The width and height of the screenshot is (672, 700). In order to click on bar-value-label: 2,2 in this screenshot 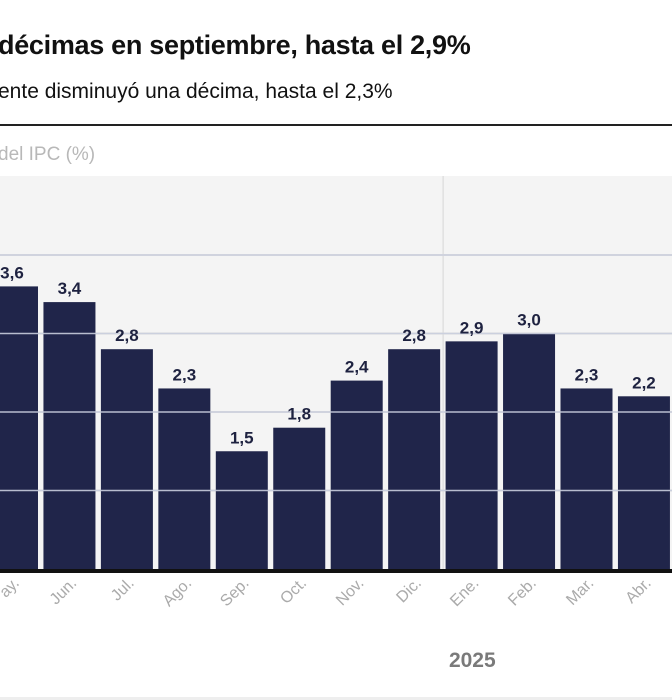, I will do `click(644, 382)`.